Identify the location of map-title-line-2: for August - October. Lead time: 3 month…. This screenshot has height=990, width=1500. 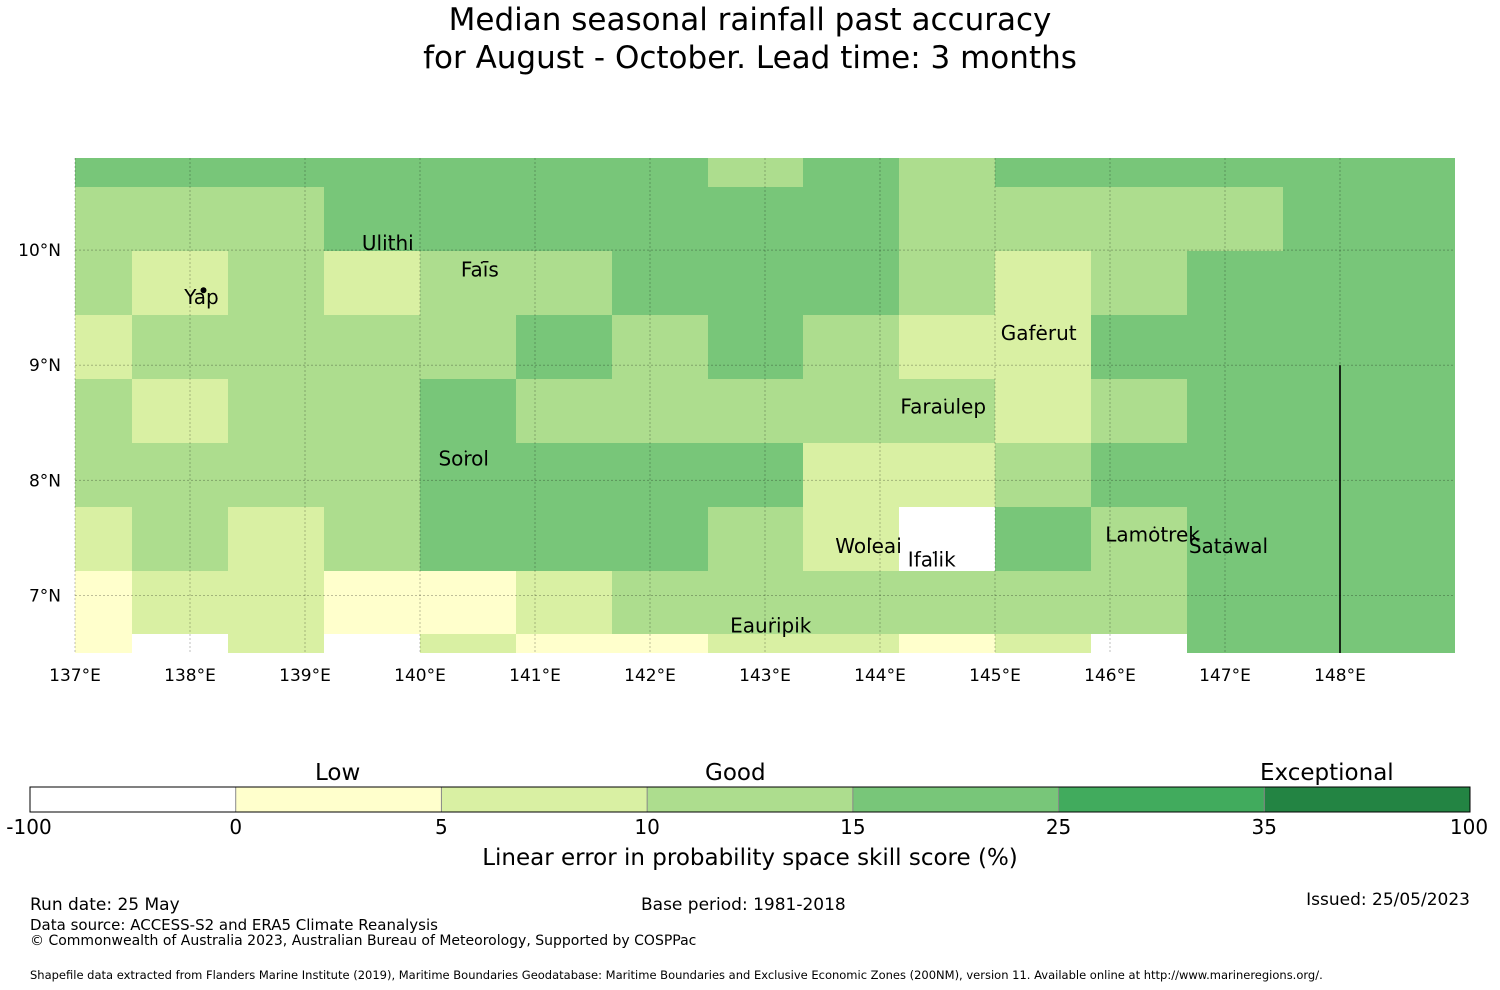
(750, 58).